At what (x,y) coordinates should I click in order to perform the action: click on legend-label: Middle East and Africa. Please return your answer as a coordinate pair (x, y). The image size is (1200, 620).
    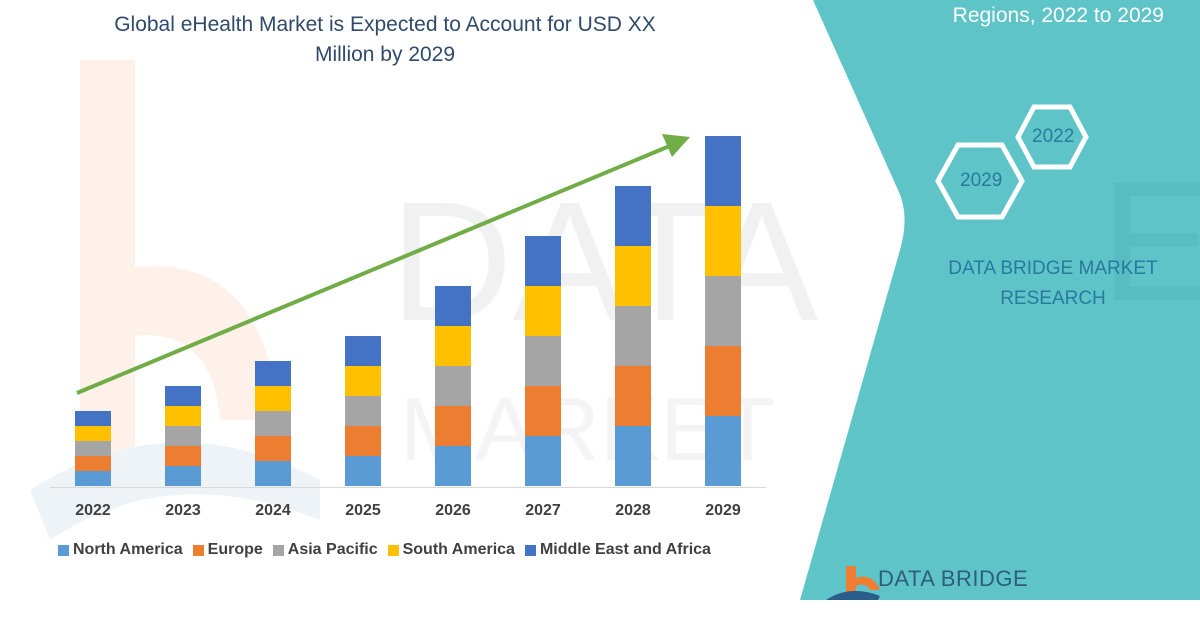
    Looking at the image, I should click on (625, 549).